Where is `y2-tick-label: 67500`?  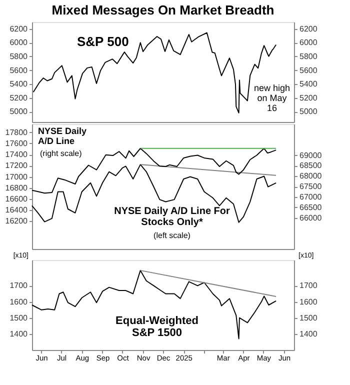
y2-tick-label: 67500 is located at coordinates (311, 186).